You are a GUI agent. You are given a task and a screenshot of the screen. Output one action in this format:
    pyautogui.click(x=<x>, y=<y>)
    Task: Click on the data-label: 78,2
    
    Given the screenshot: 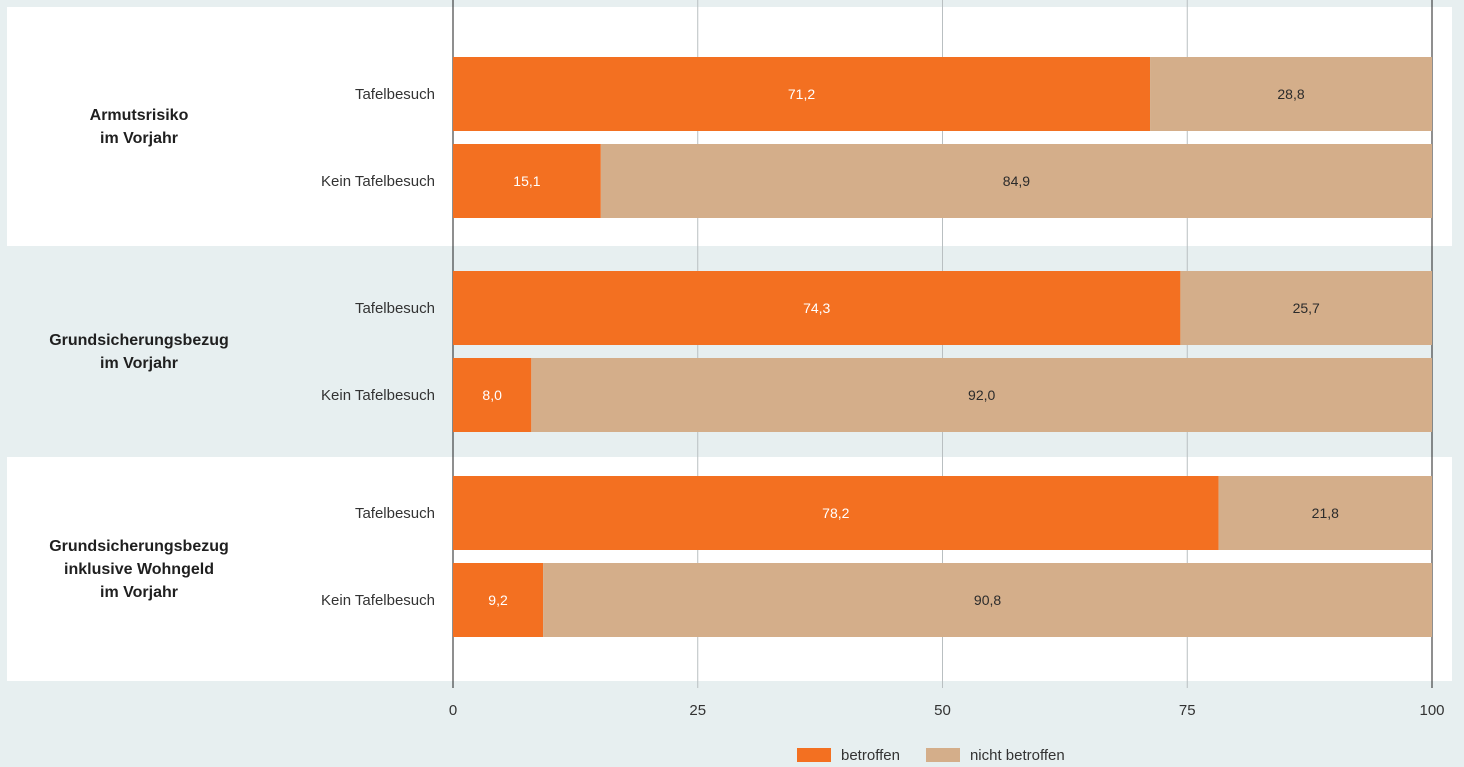 What is the action you would take?
    pyautogui.click(x=835, y=513)
    